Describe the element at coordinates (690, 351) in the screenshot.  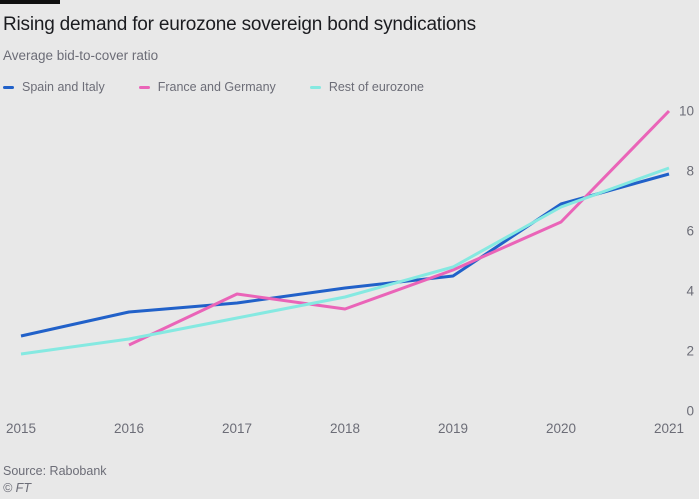
I see `y-axis-tick-label: 2` at that location.